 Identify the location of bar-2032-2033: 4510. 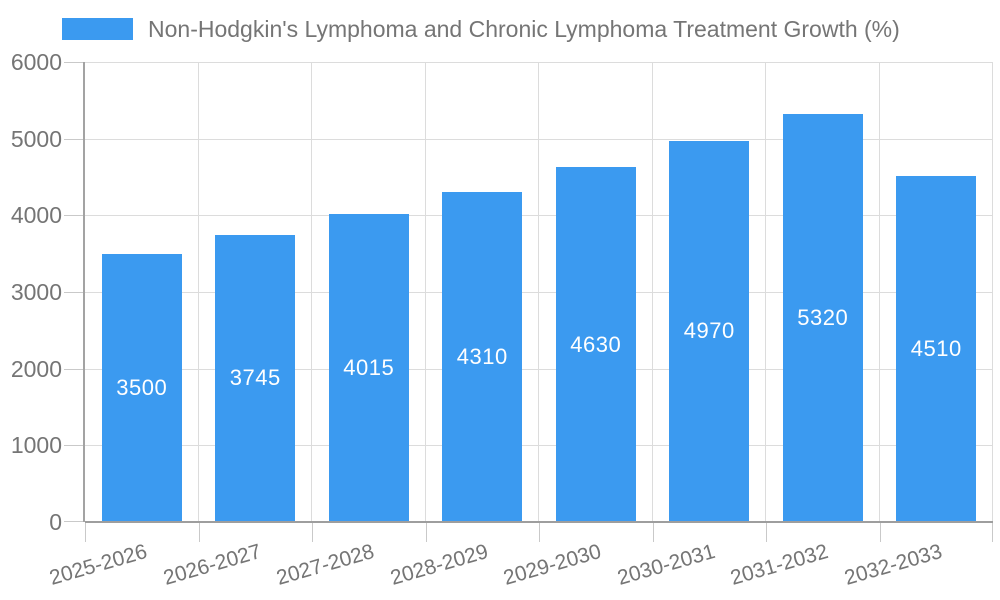
(936, 349).